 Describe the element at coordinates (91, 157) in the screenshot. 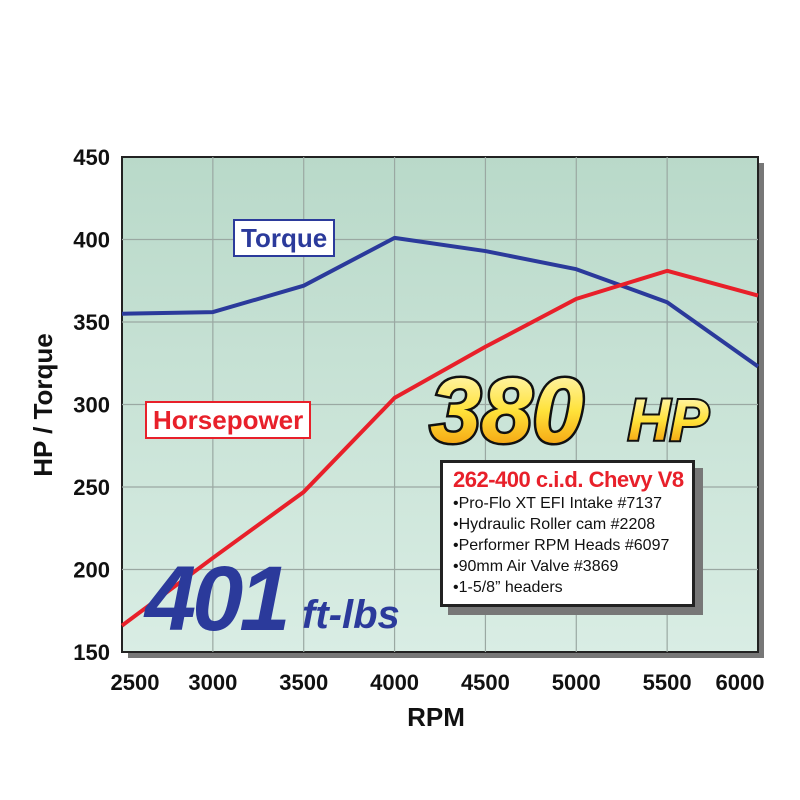

I see `y-tick-label: 450` at that location.